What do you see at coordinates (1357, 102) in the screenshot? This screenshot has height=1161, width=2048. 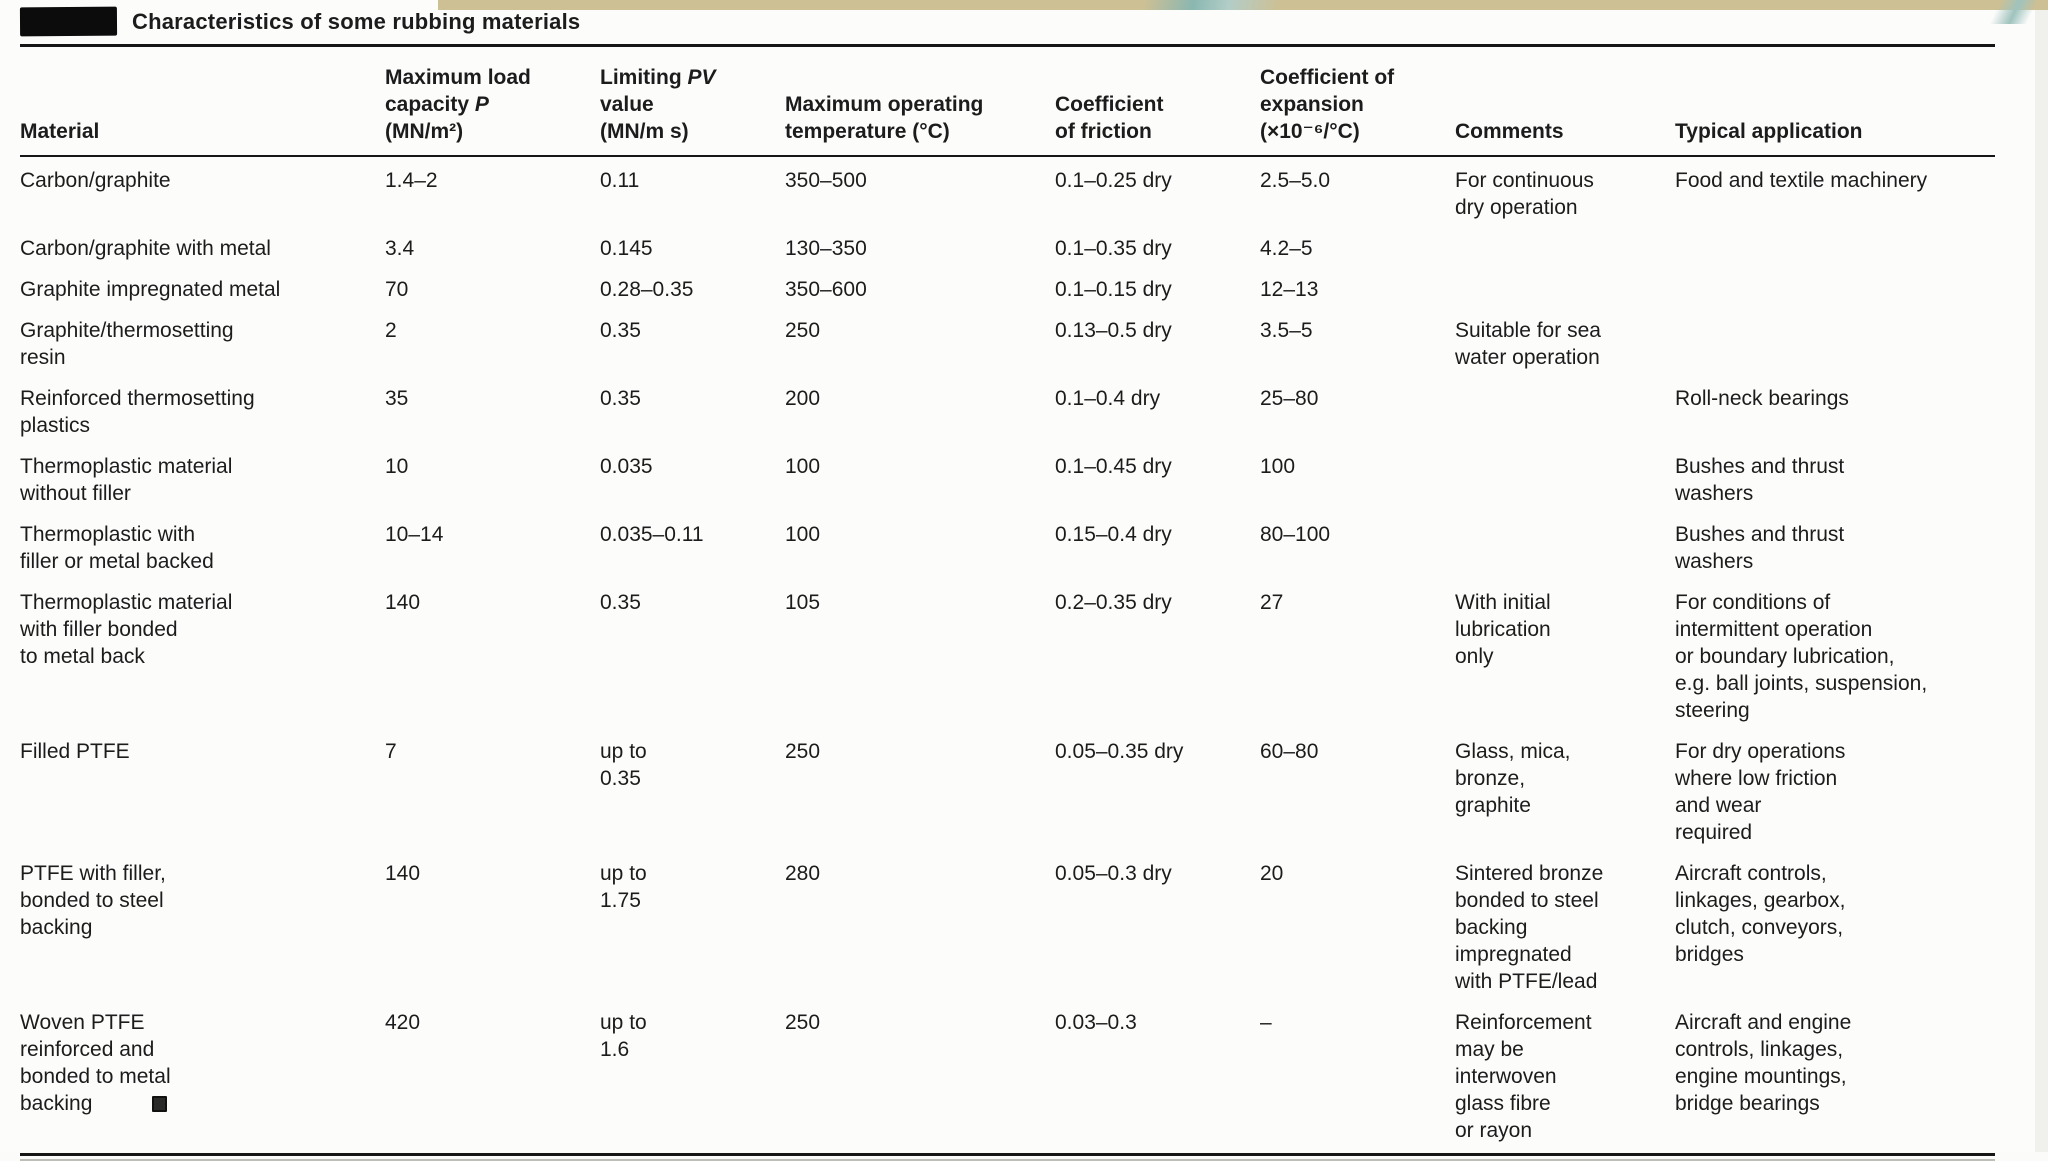 I see `header-expansion: Coefficient of expansion (×10⁻⁶/°C)` at bounding box center [1357, 102].